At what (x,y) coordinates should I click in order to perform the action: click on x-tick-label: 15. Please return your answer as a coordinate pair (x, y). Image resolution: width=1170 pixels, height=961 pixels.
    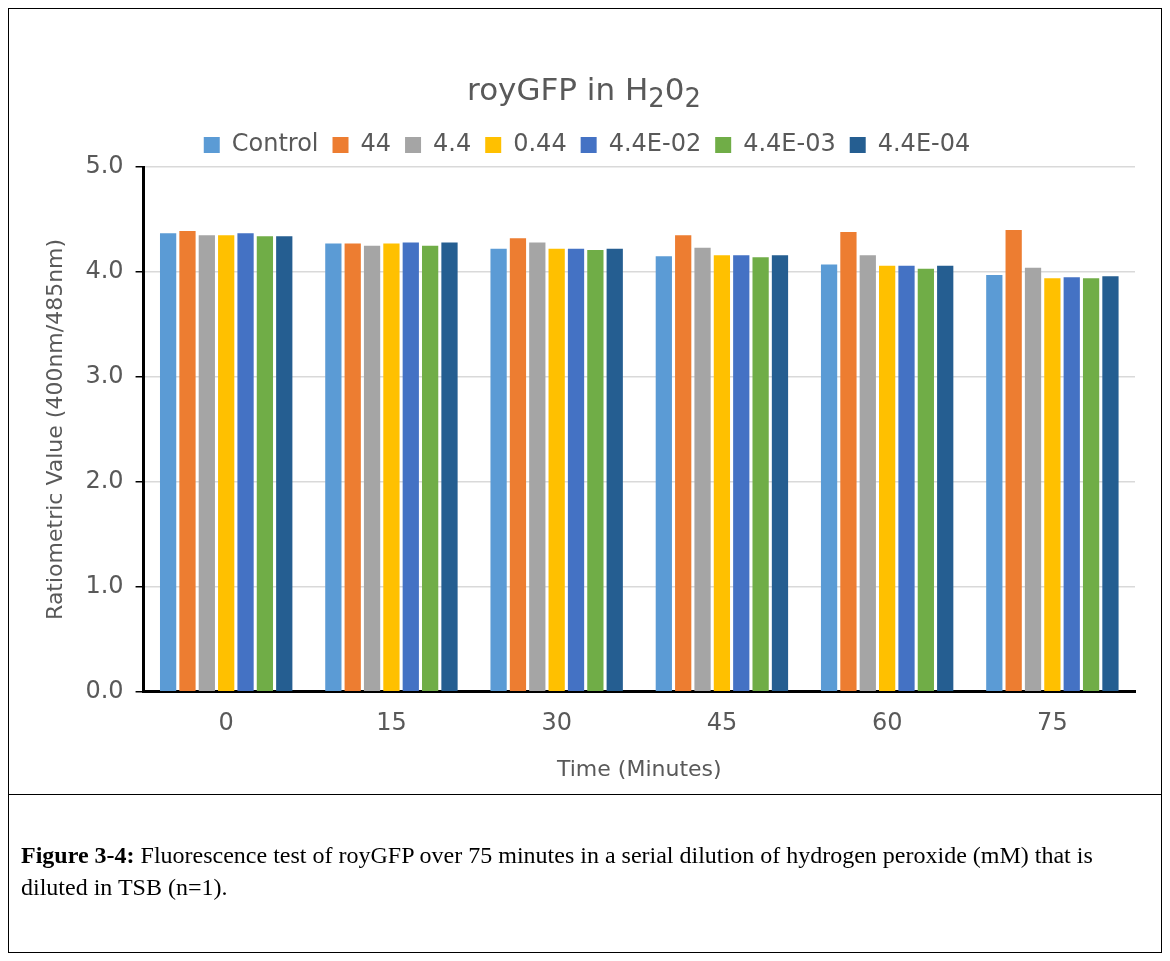
    Looking at the image, I should click on (391, 722).